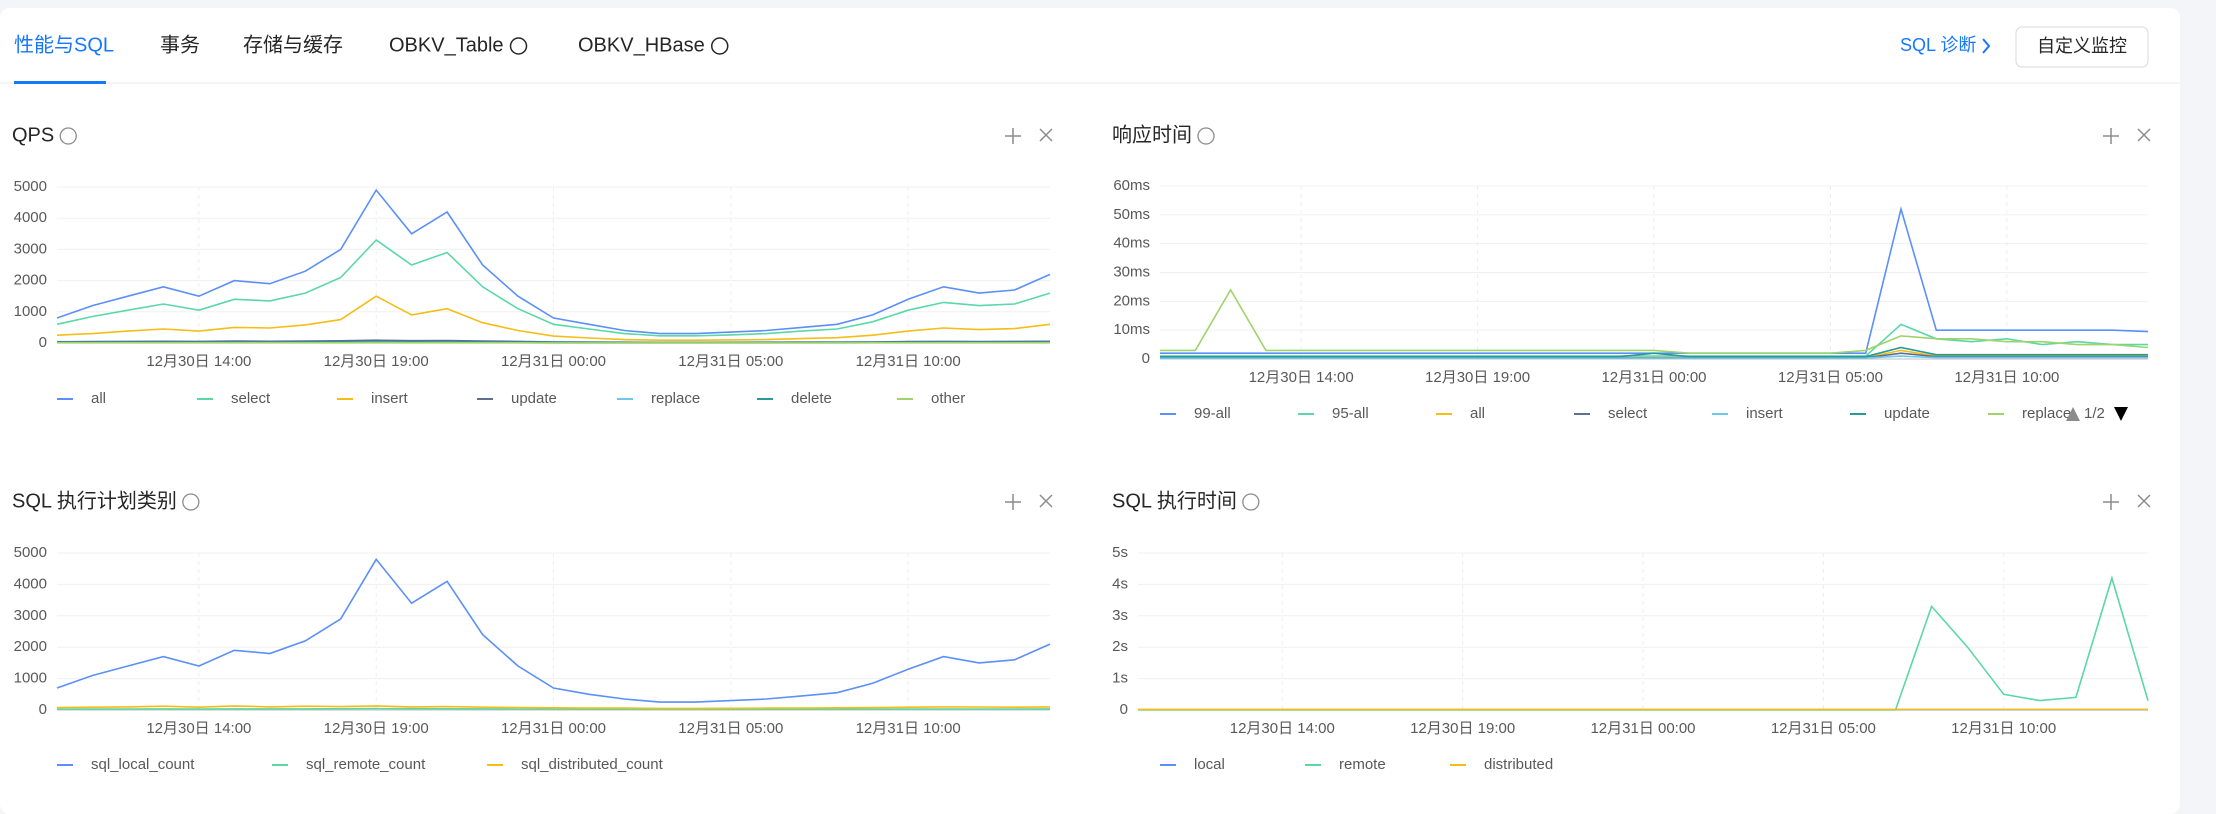 Image resolution: width=2216 pixels, height=814 pixels. What do you see at coordinates (592, 764) in the screenshot?
I see `legend-label: sql_distributed_count` at bounding box center [592, 764].